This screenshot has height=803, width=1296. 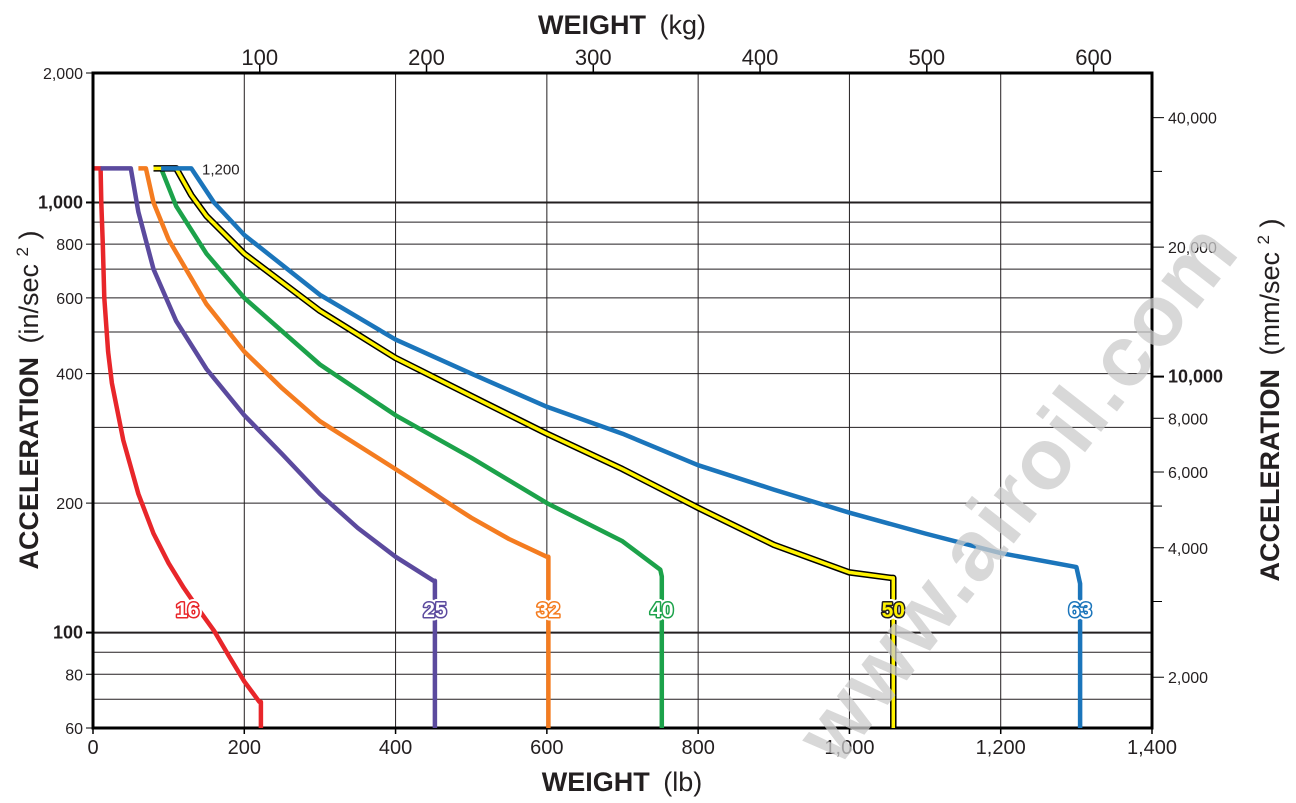 What do you see at coordinates (74, 675) in the screenshot?
I see `left-tick-label: 80` at bounding box center [74, 675].